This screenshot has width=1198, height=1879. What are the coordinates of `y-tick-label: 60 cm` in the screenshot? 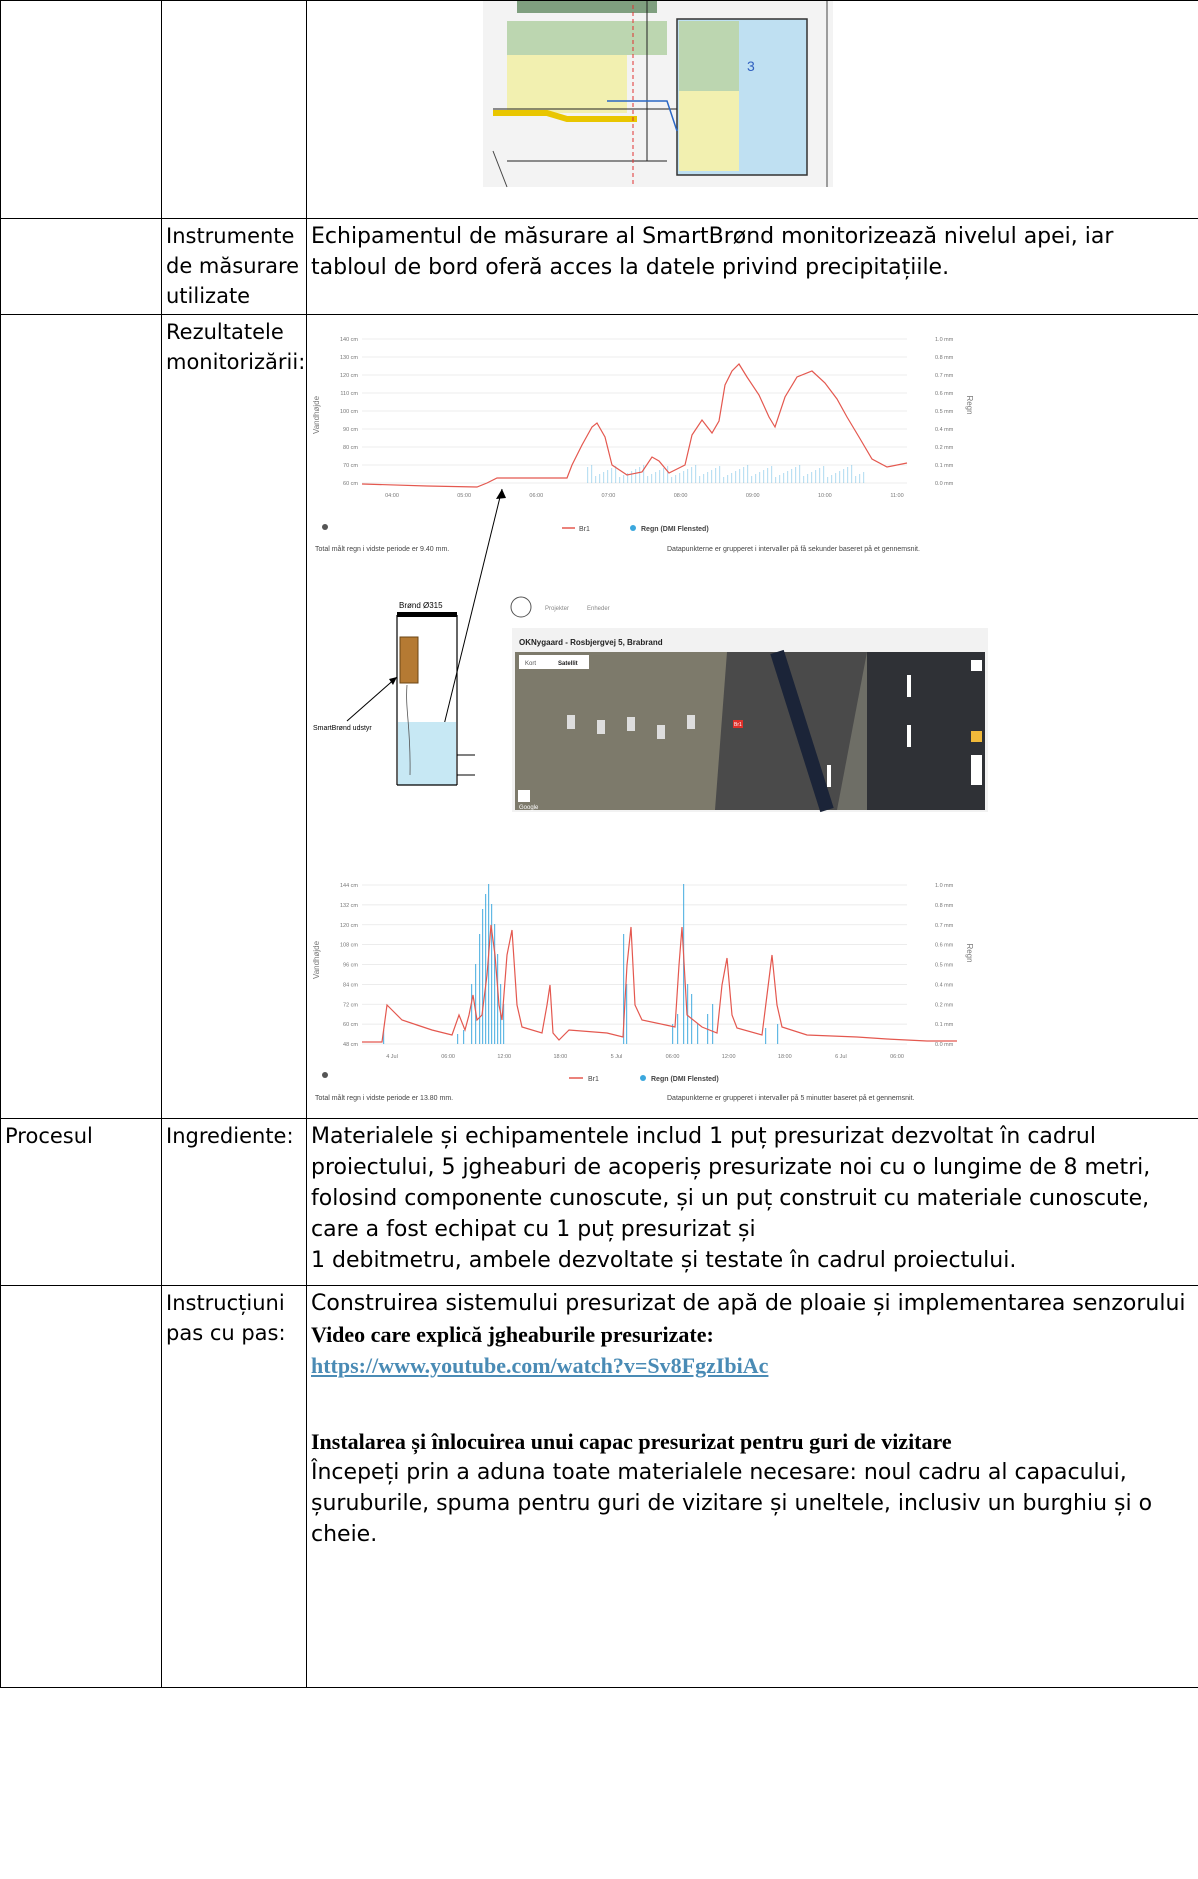 It's located at (350, 484).